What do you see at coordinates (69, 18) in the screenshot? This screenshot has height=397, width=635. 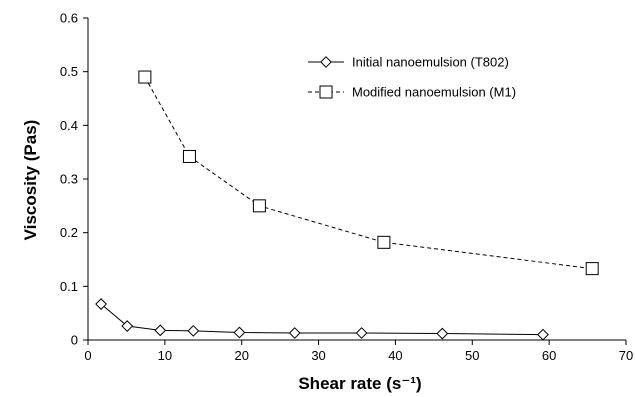 I see `y-tick-label: 0.6` at bounding box center [69, 18].